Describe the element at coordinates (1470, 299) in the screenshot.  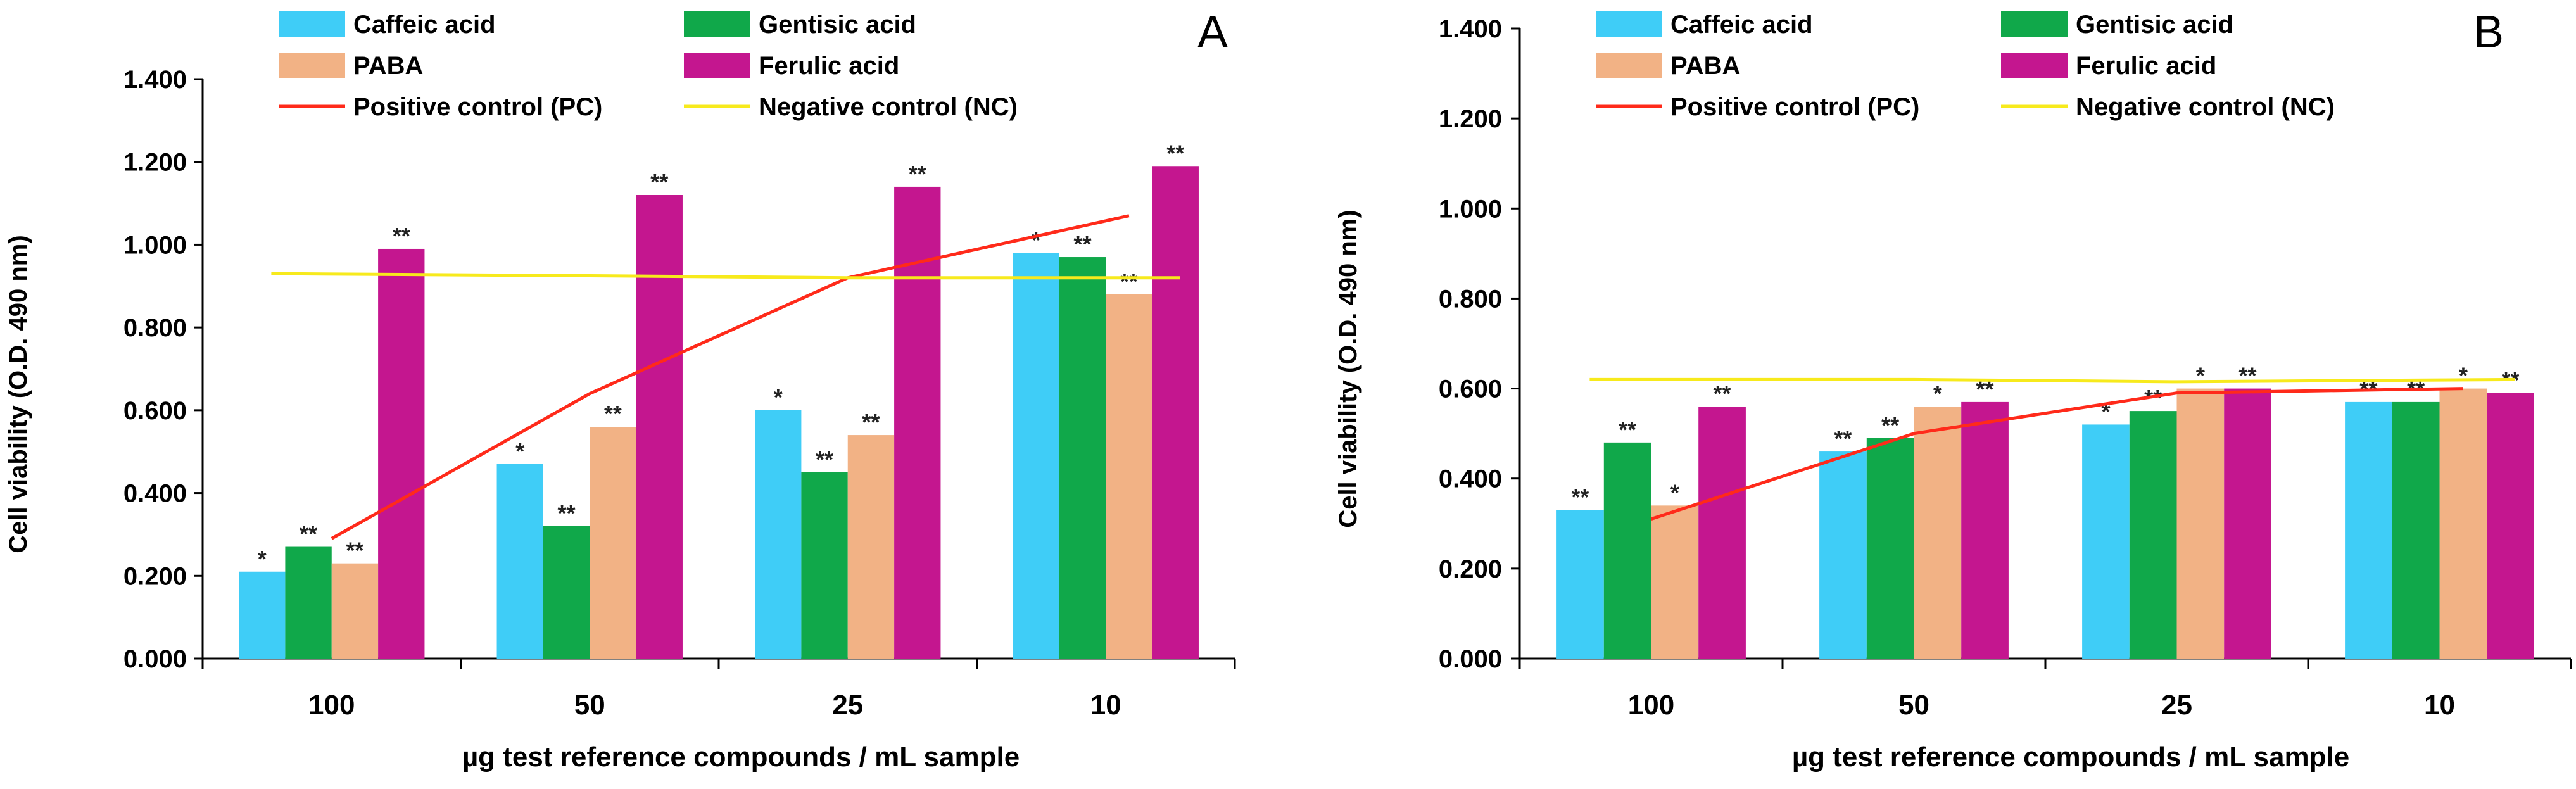
I see `y-tick-label: 0.800` at that location.